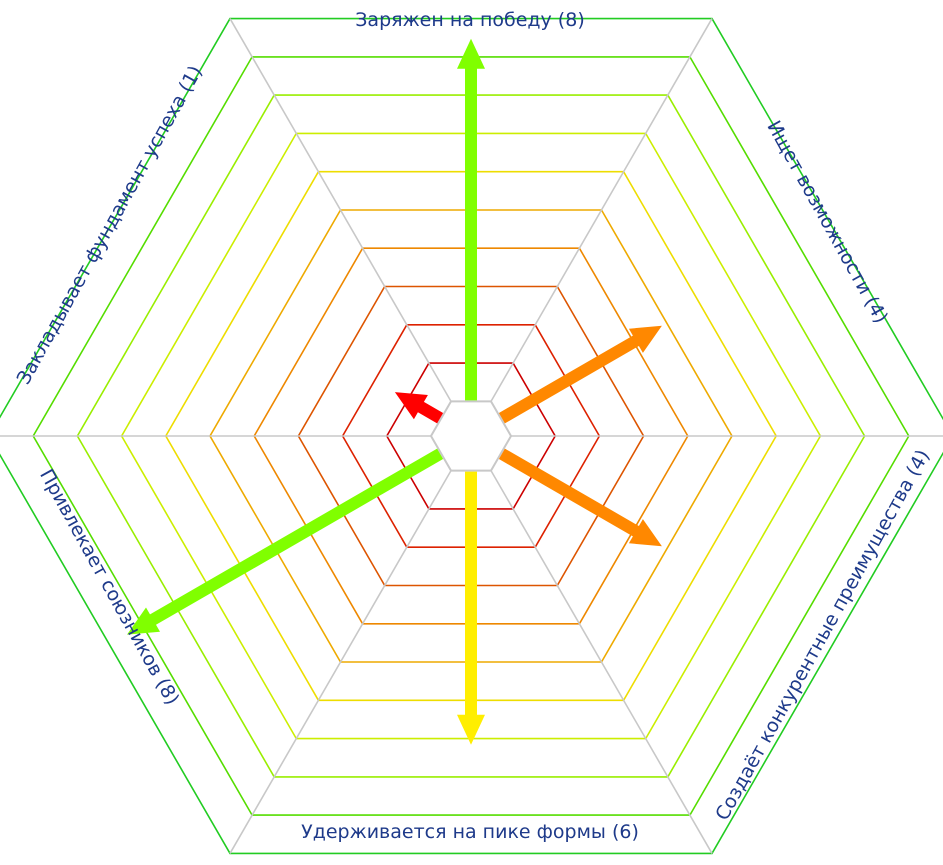 The height and width of the screenshot is (865, 943). What do you see at coordinates (469, 20) in the screenshot?
I see `axis-label-0: Заряжен на победу (8)` at bounding box center [469, 20].